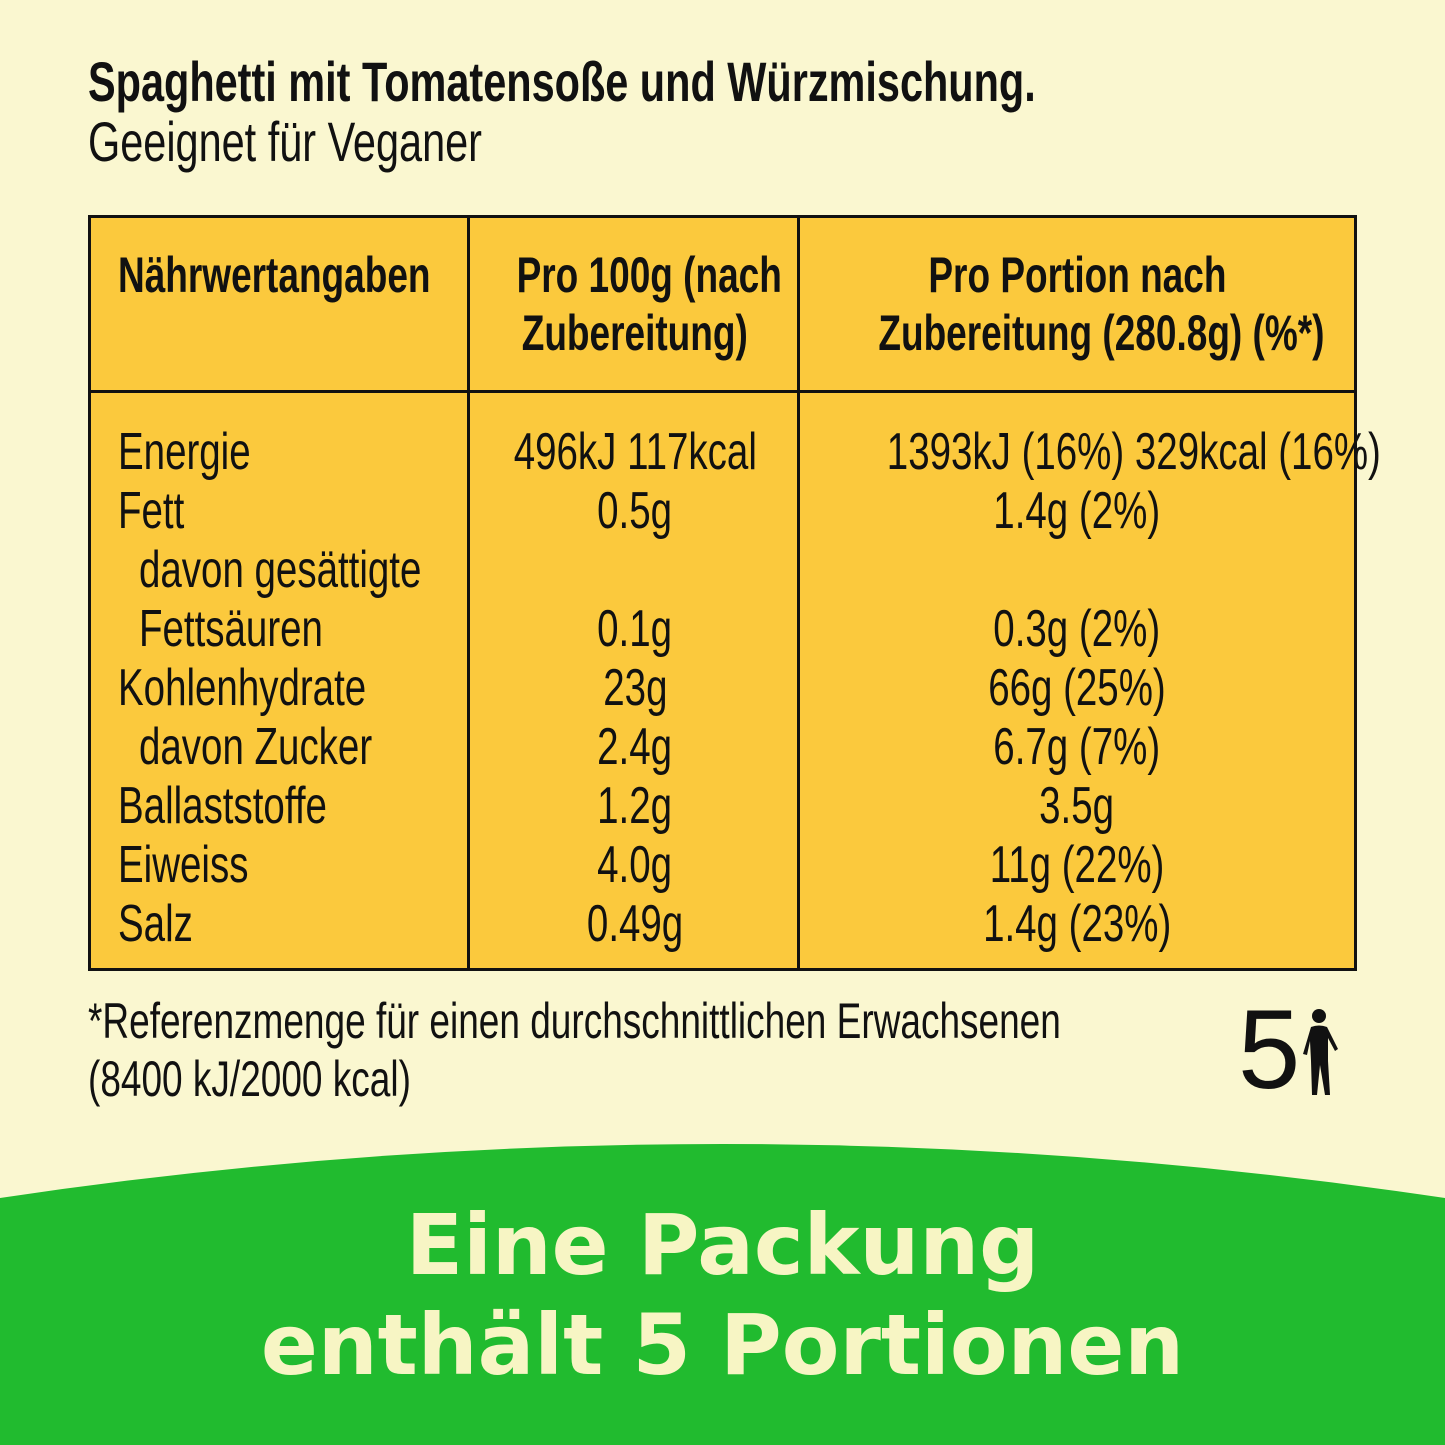 The height and width of the screenshot is (1445, 1445). Describe the element at coordinates (722, 1295) in the screenshot. I see `portions-banner: Eine Packung enthält 5 Portionen` at that location.